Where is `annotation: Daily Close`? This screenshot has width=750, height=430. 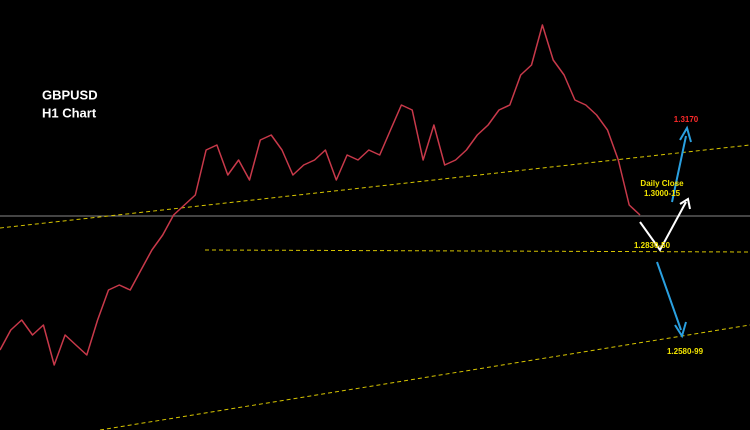
annotation: Daily Close is located at coordinates (662, 183).